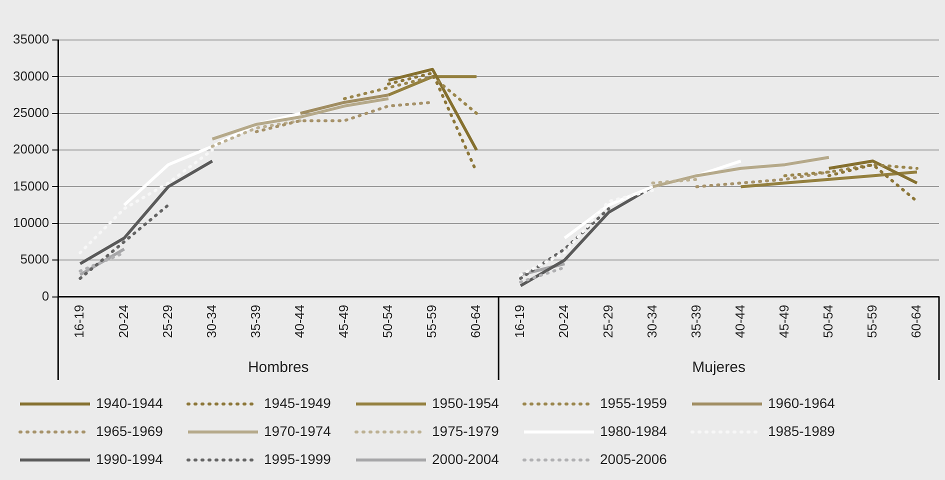 The width and height of the screenshot is (945, 480). Describe the element at coordinates (31, 112) in the screenshot. I see `y-tick-label: 25000` at that location.